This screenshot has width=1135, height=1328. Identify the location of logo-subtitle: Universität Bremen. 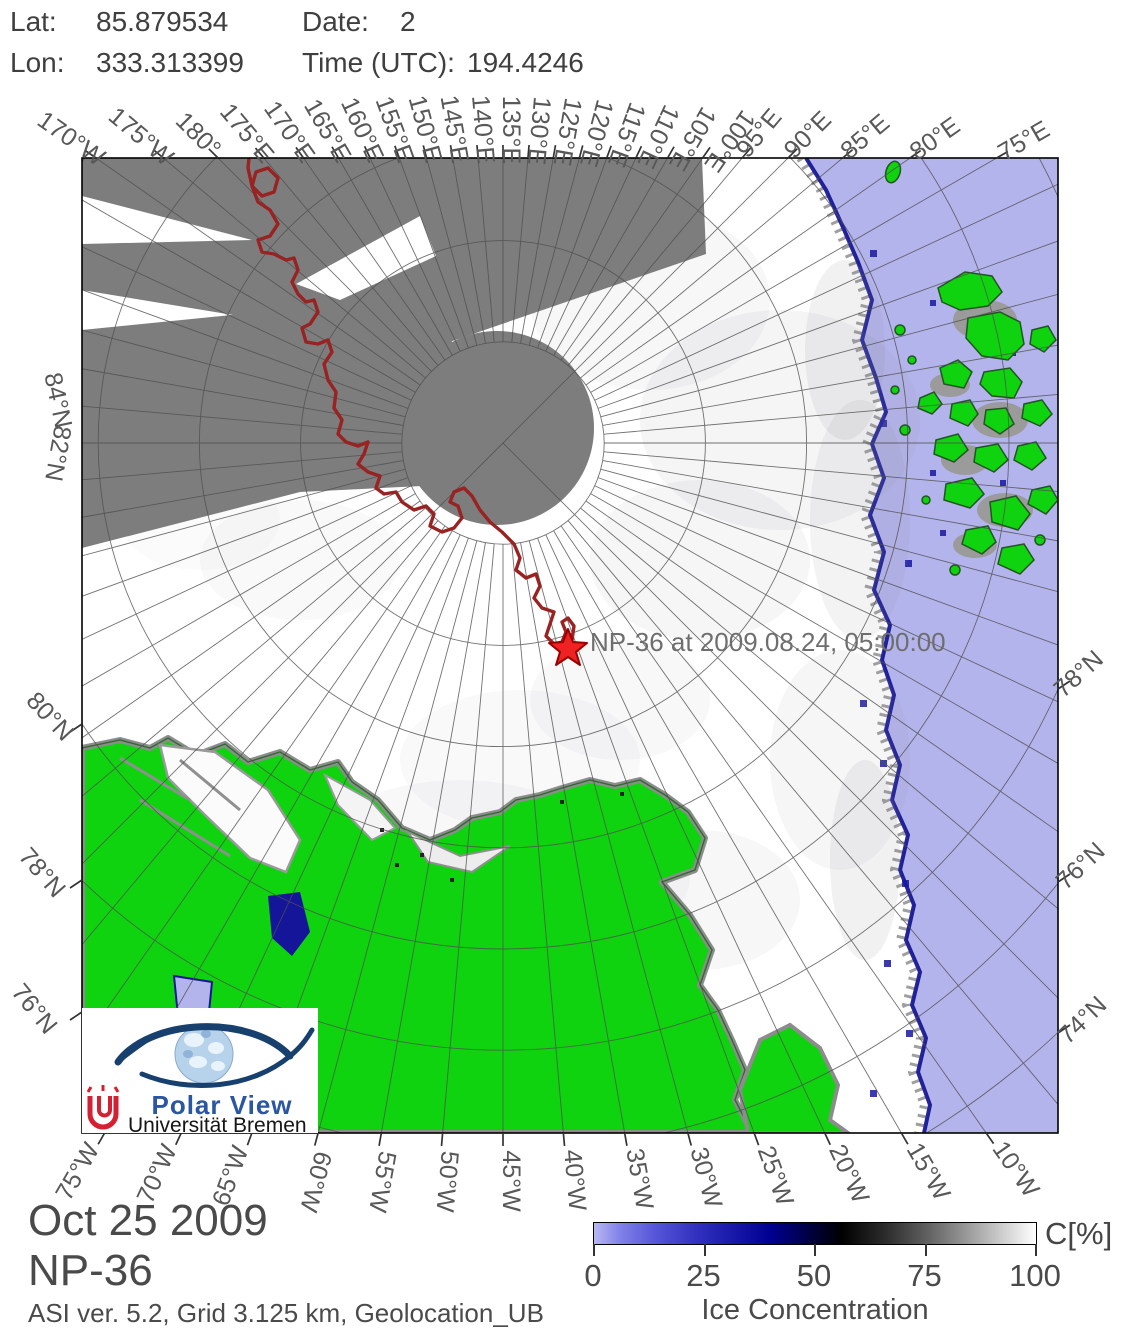
(217, 1125).